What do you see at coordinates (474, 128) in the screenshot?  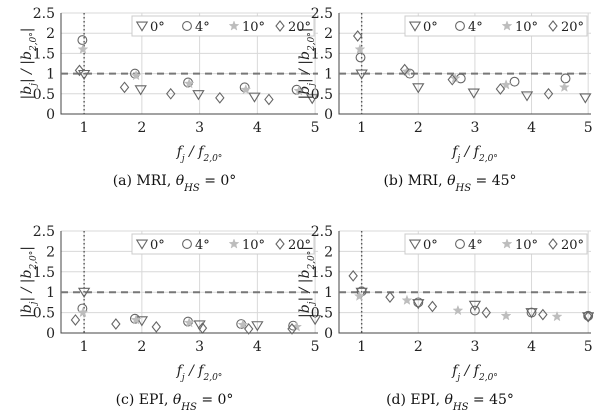 I see `x-tick-label: 3` at bounding box center [474, 128].